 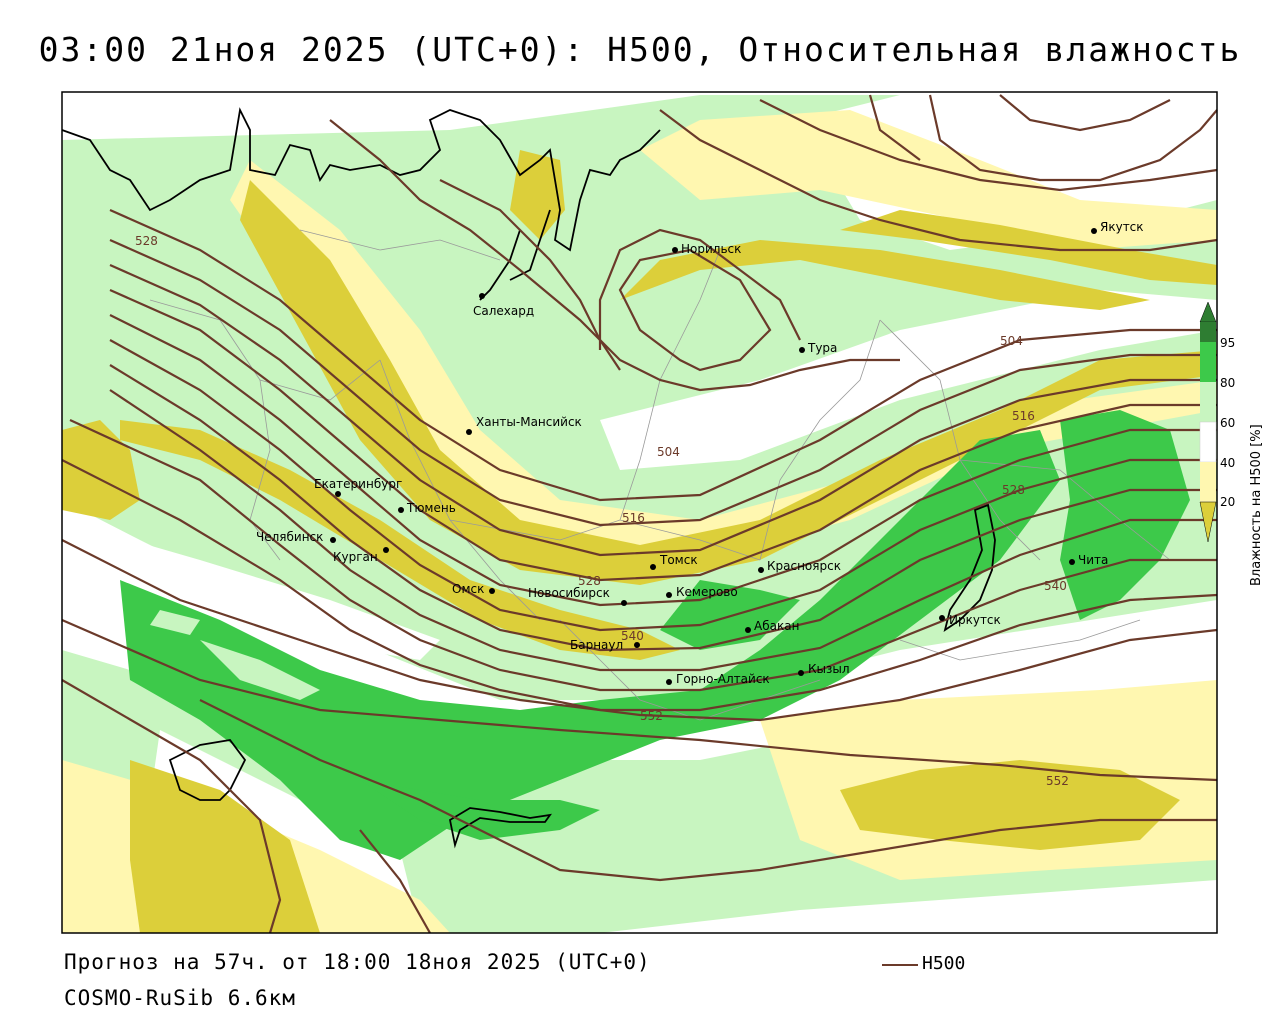 I want to click on h500-legend-label: H500, so click(x=944, y=963).